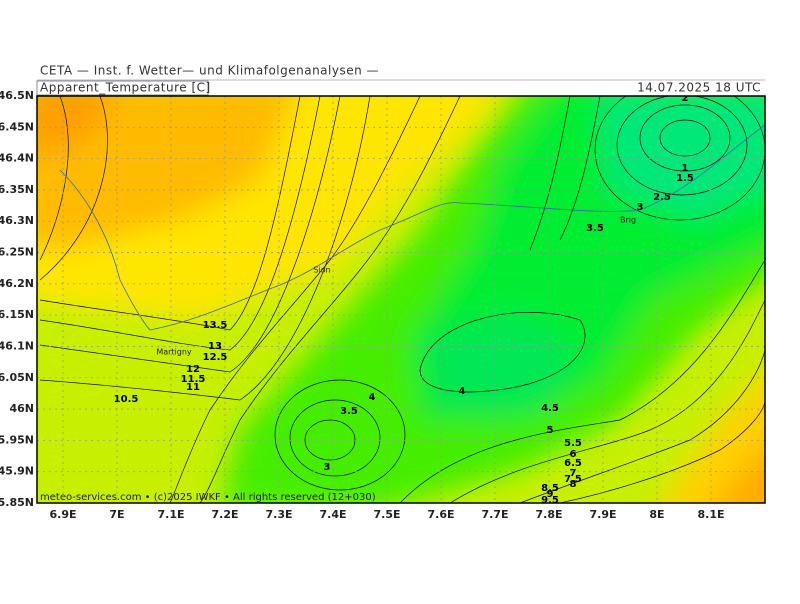 The image size is (800, 604). Describe the element at coordinates (710, 514) in the screenshot. I see `lon-label: 8.1E` at that location.